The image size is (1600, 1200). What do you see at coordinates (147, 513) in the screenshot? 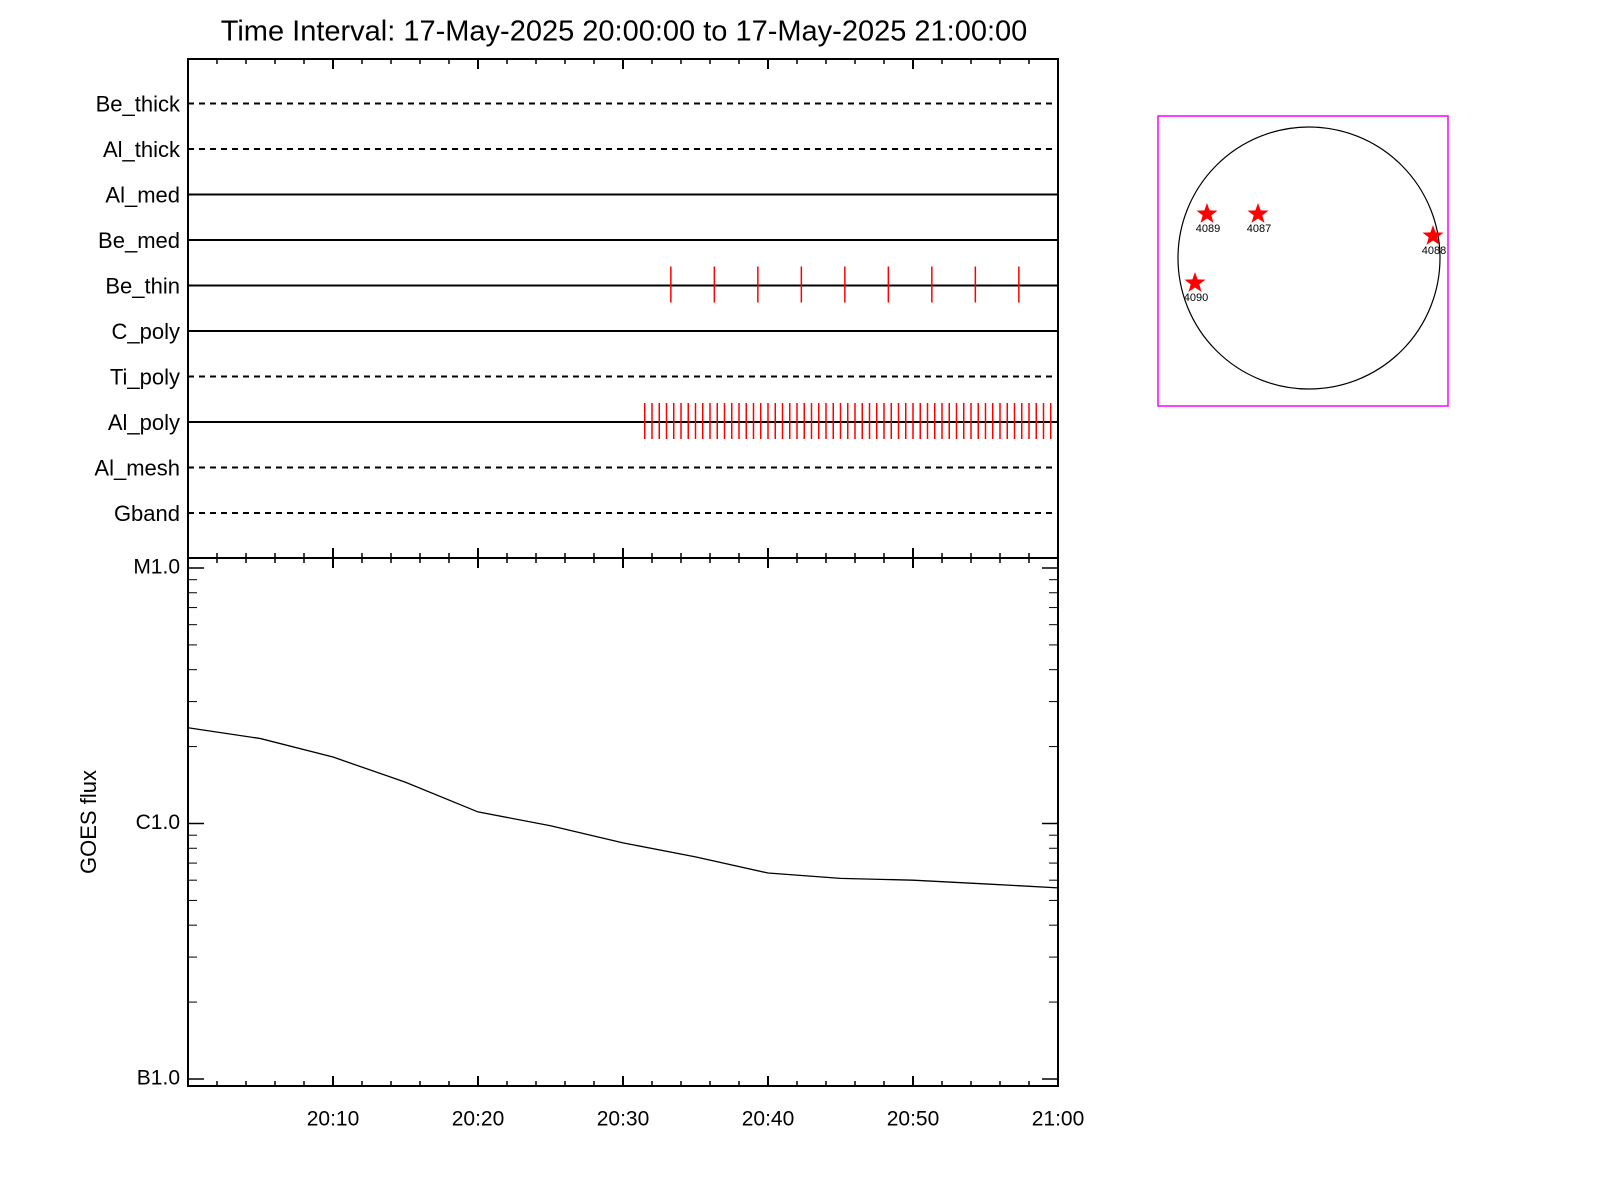
I see `row-label: Gband` at bounding box center [147, 513].